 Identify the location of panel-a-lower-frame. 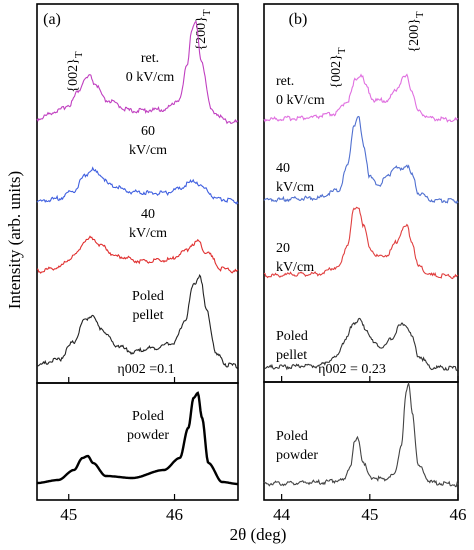
(137, 441).